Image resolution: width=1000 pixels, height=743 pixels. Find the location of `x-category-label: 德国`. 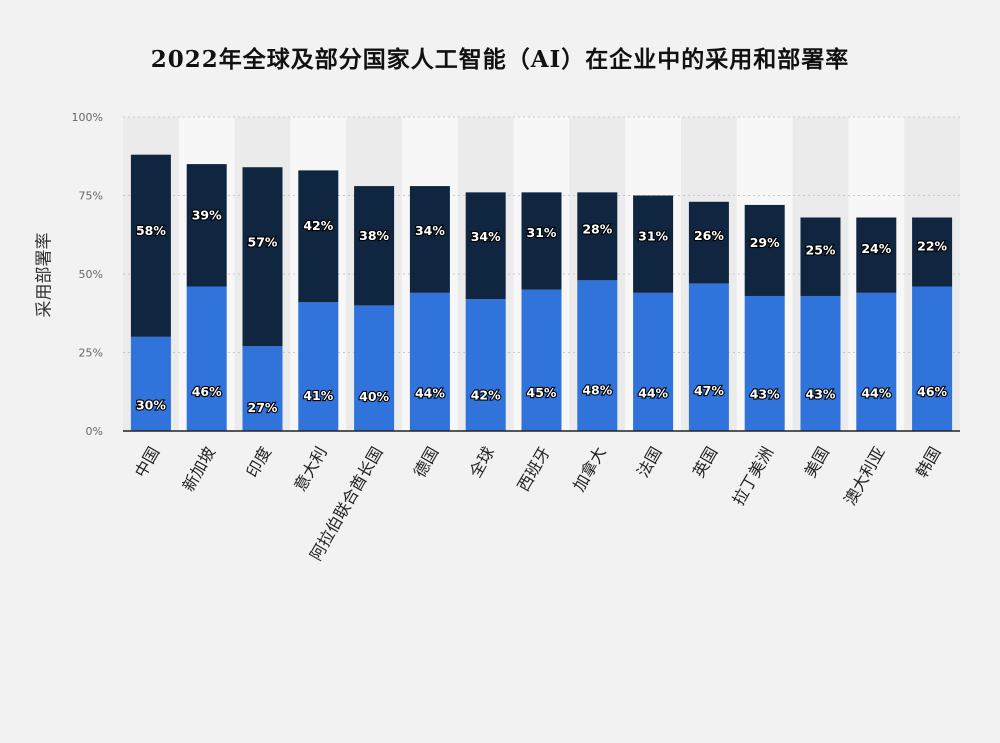

x-category-label: 德国 is located at coordinates (426, 462).